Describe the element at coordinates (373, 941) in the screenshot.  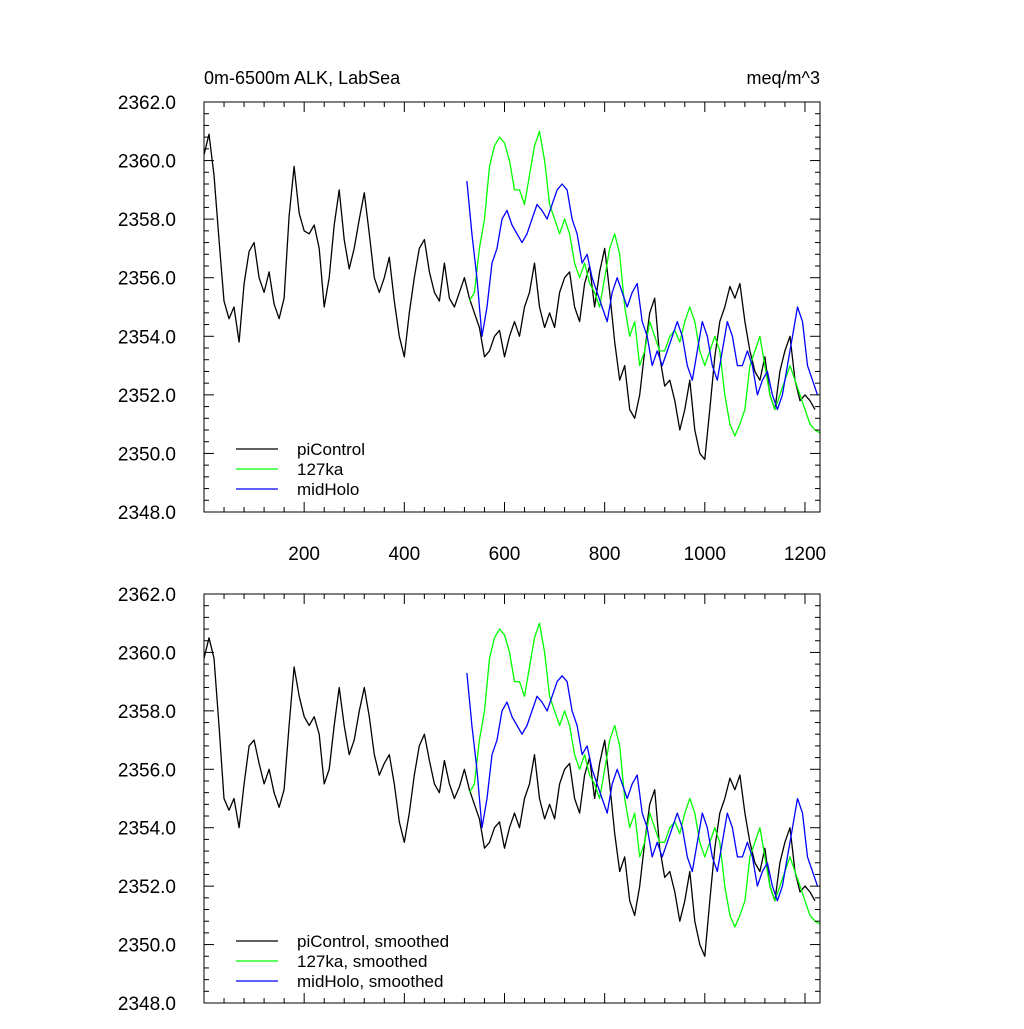
I see `legend-label: piControl, smoothed` at that location.